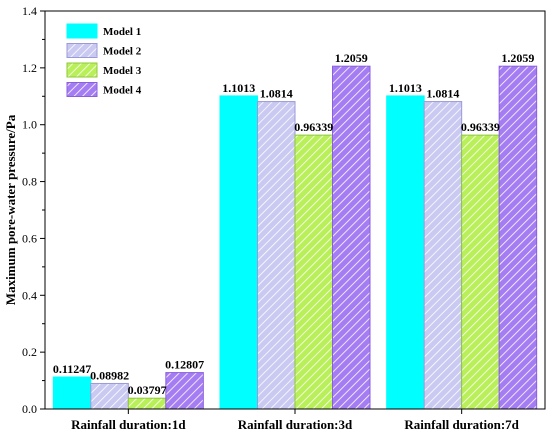 This screenshot has width=550, height=434. Describe the element at coordinates (128, 424) in the screenshot. I see `x-category-label: Rainfall duration:1d` at that location.